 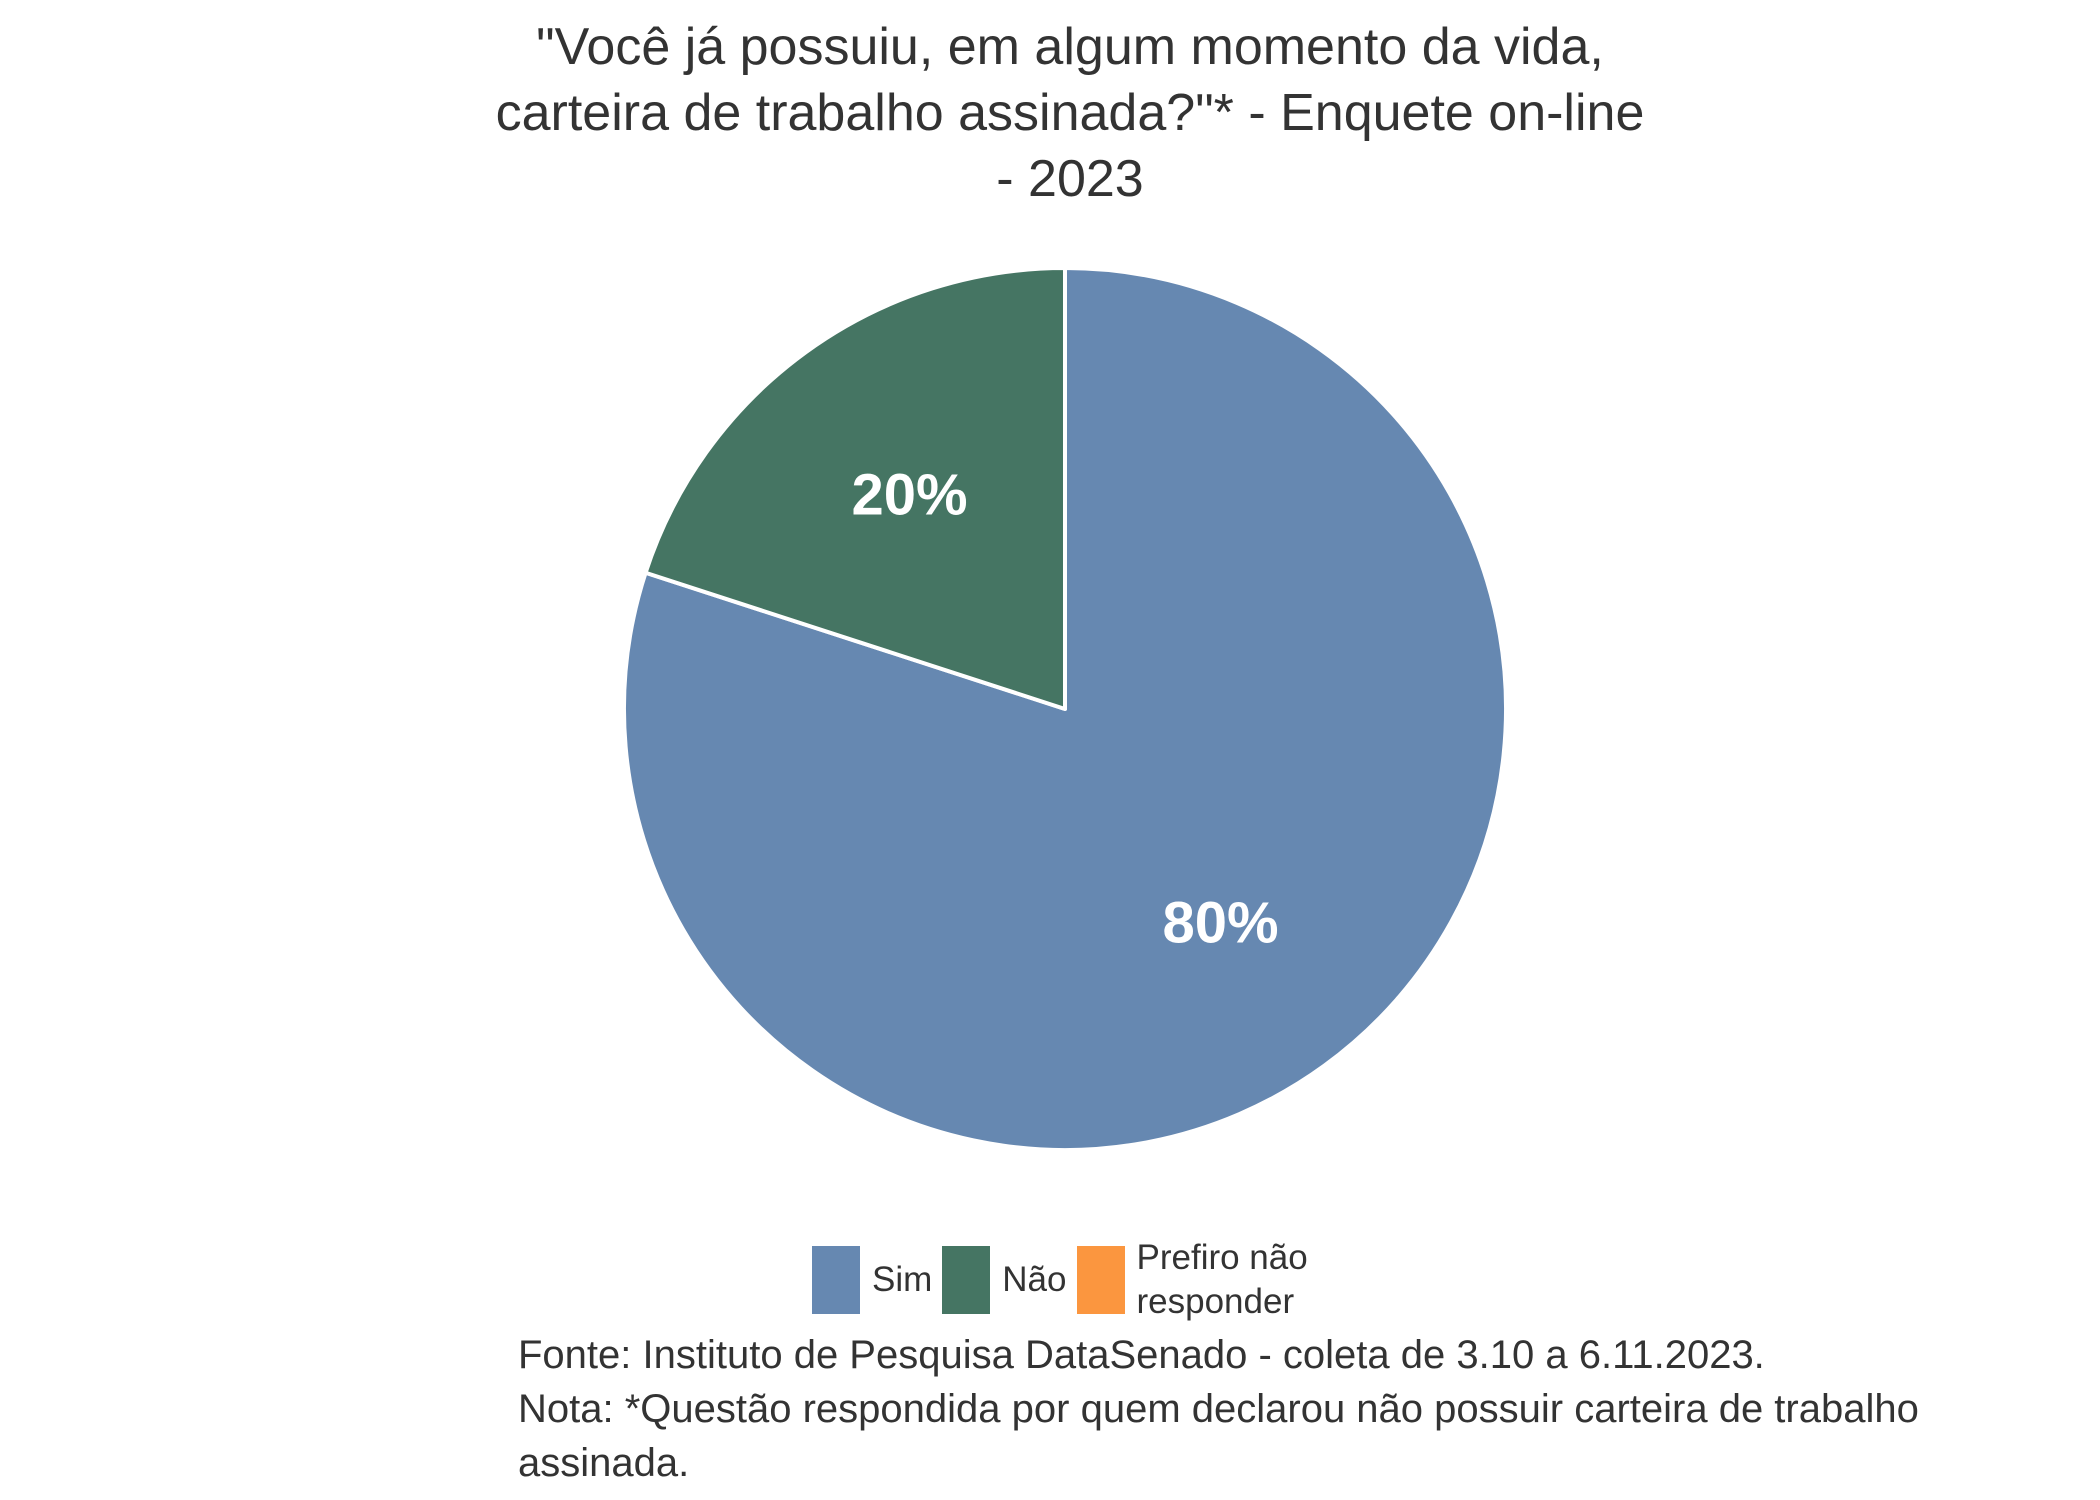 I want to click on legend: Sim Não Prefiro não responder, so click(x=1084, y=1279).